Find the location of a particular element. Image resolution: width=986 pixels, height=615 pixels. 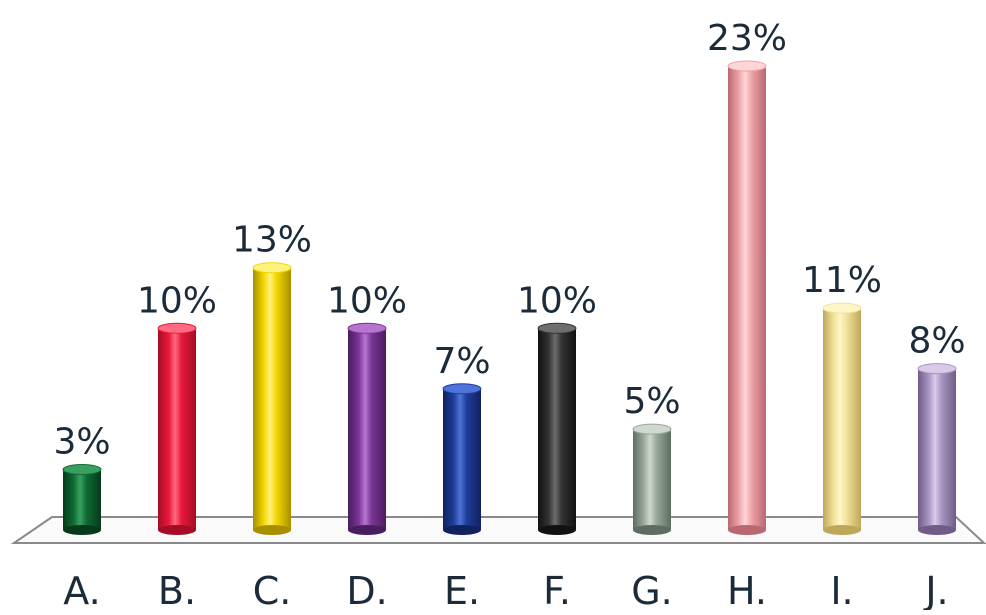

category-label: G. is located at coordinates (652, 589).